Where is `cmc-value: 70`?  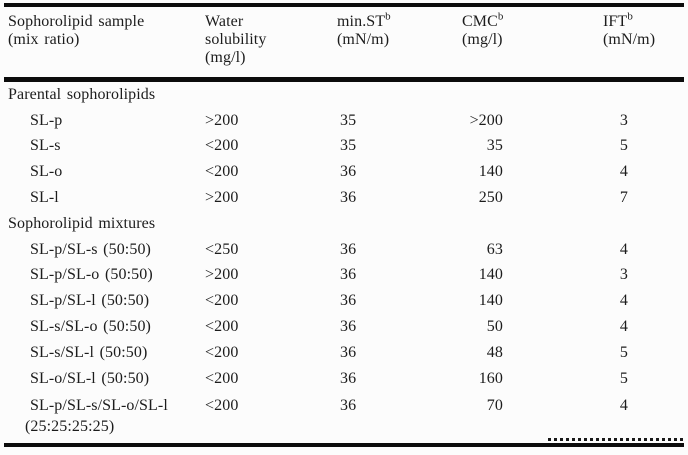 cmc-value: 70 is located at coordinates (494, 405).